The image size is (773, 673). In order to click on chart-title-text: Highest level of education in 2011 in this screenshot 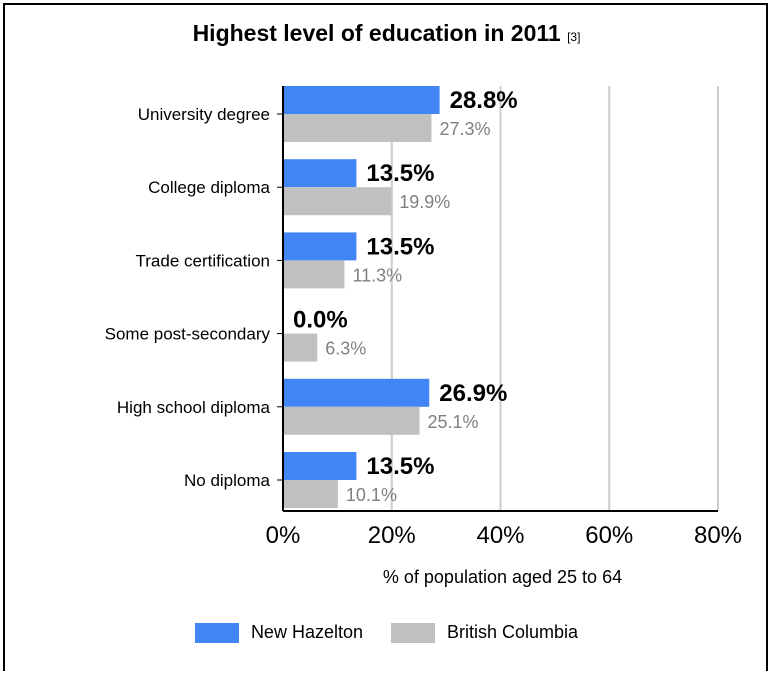, I will do `click(376, 33)`.